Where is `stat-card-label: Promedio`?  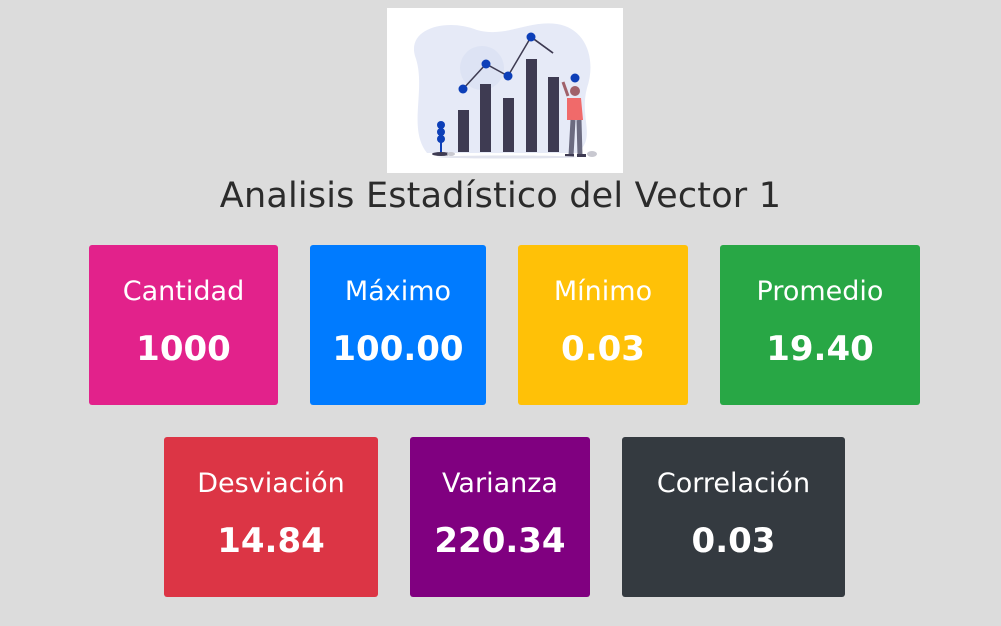
stat-card-label: Promedio is located at coordinates (820, 291).